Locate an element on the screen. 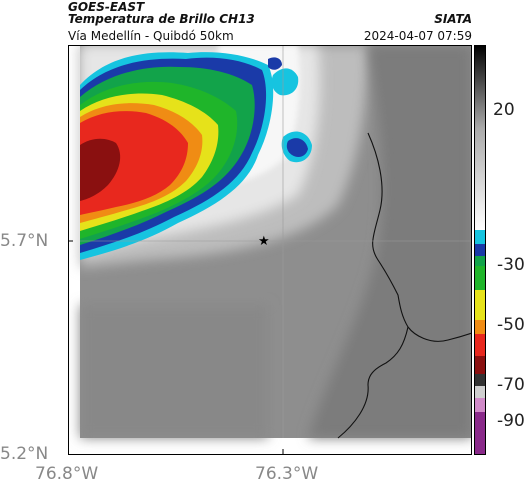  colorbar-tick: -90 is located at coordinates (511, 421).